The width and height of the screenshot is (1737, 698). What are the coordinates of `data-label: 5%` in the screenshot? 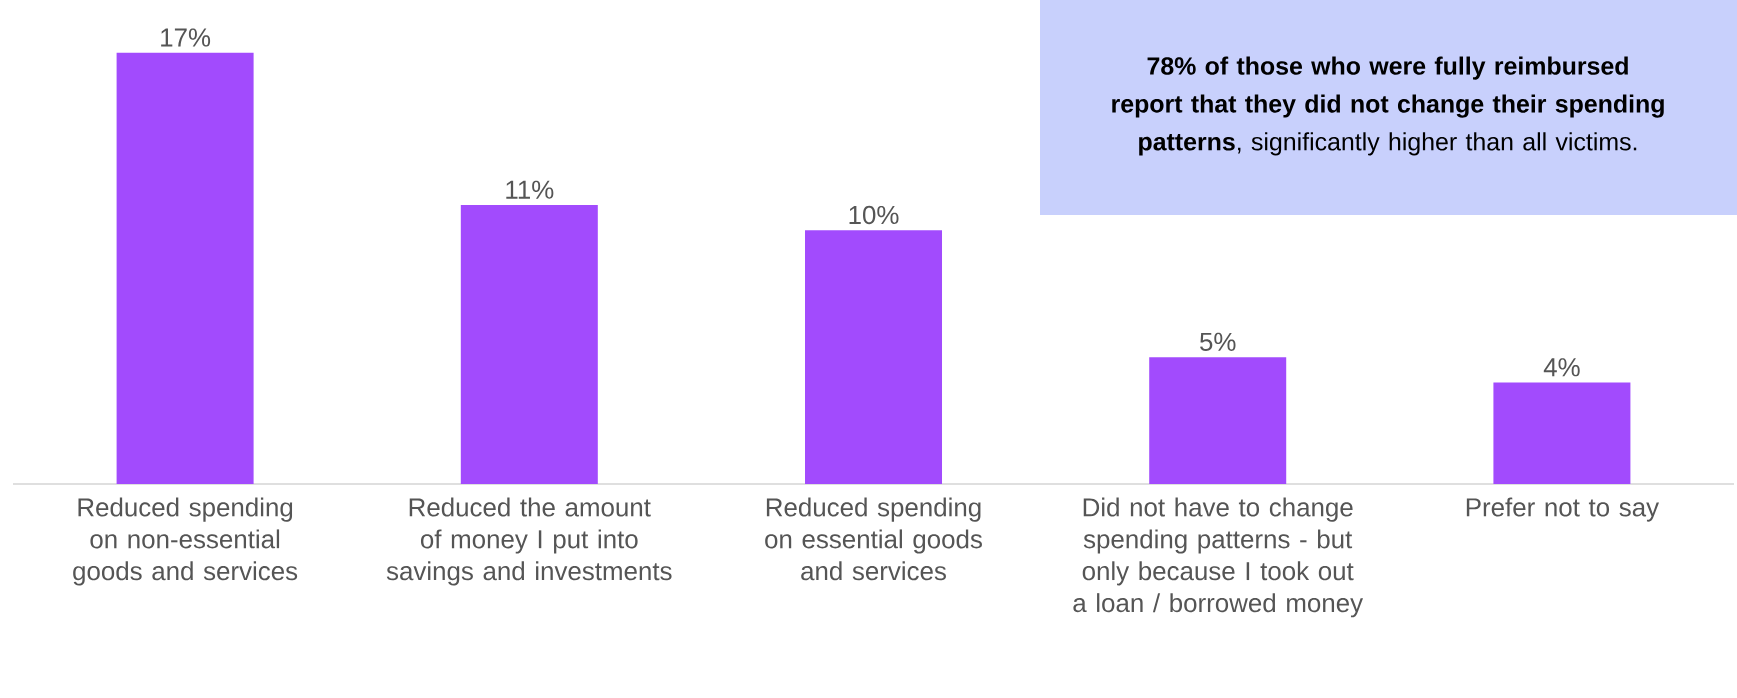 It's located at (1218, 341).